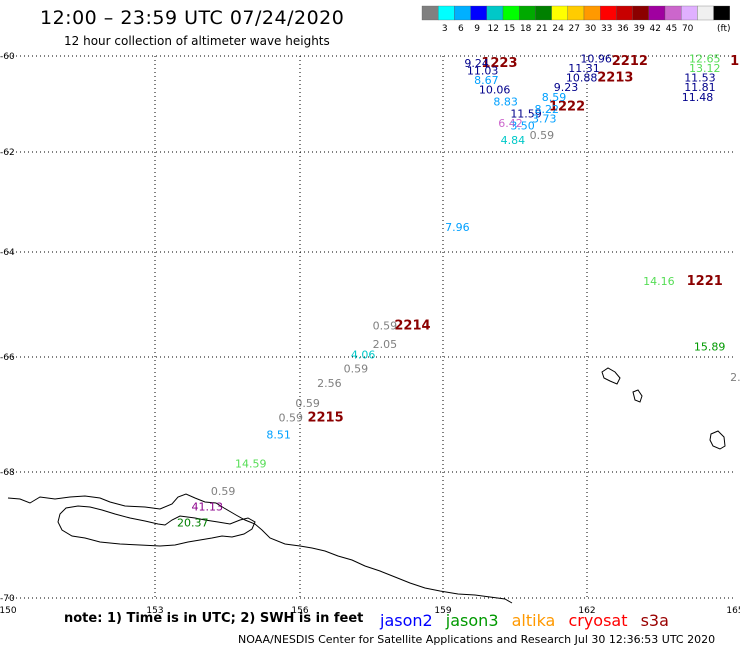  What do you see at coordinates (510, 123) in the screenshot?
I see `swh-reading: 6.42` at bounding box center [510, 123].